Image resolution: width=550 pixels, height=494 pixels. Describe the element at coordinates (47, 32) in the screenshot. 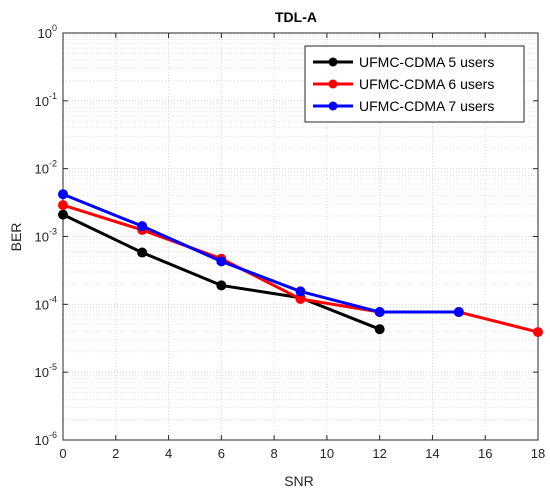

I see `y-tick-label: 10⁰` at that location.